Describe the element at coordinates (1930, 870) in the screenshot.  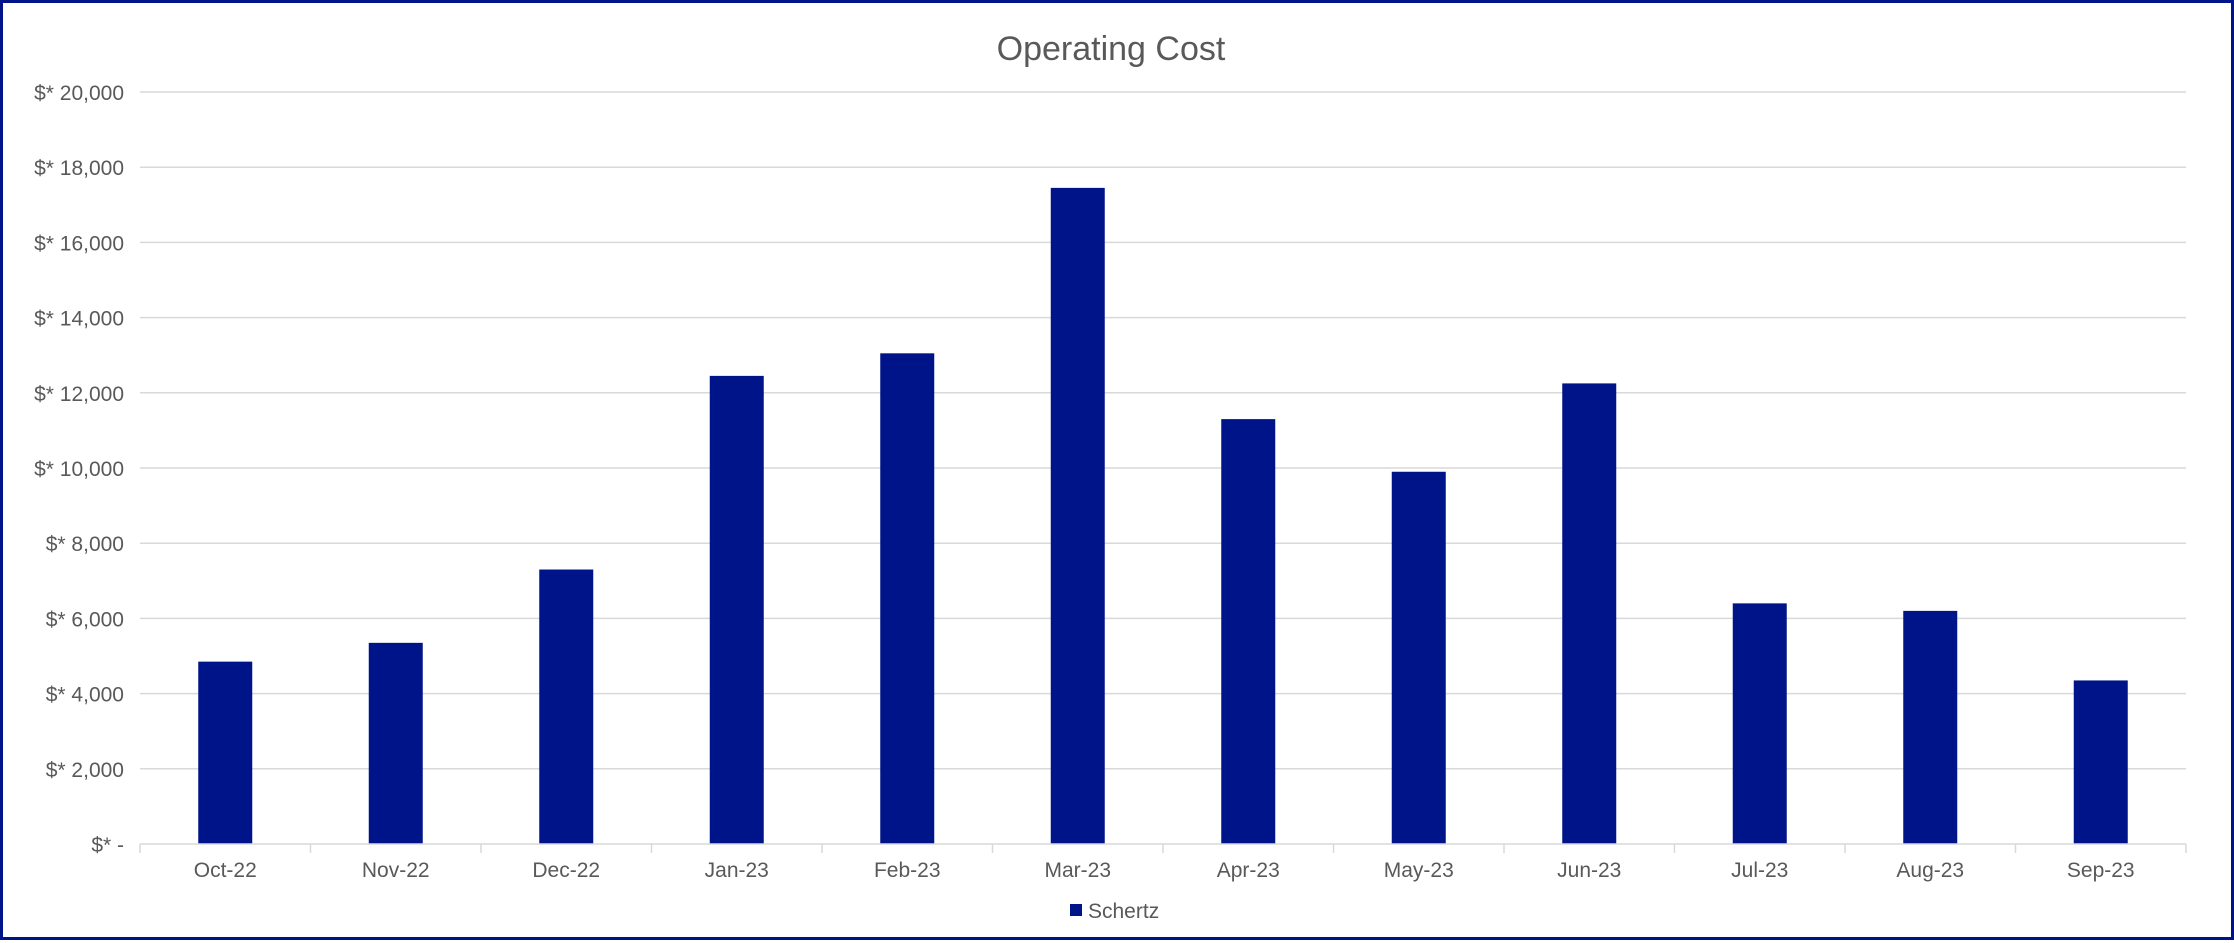
I see `x-tick-label: Aug-23` at that location.